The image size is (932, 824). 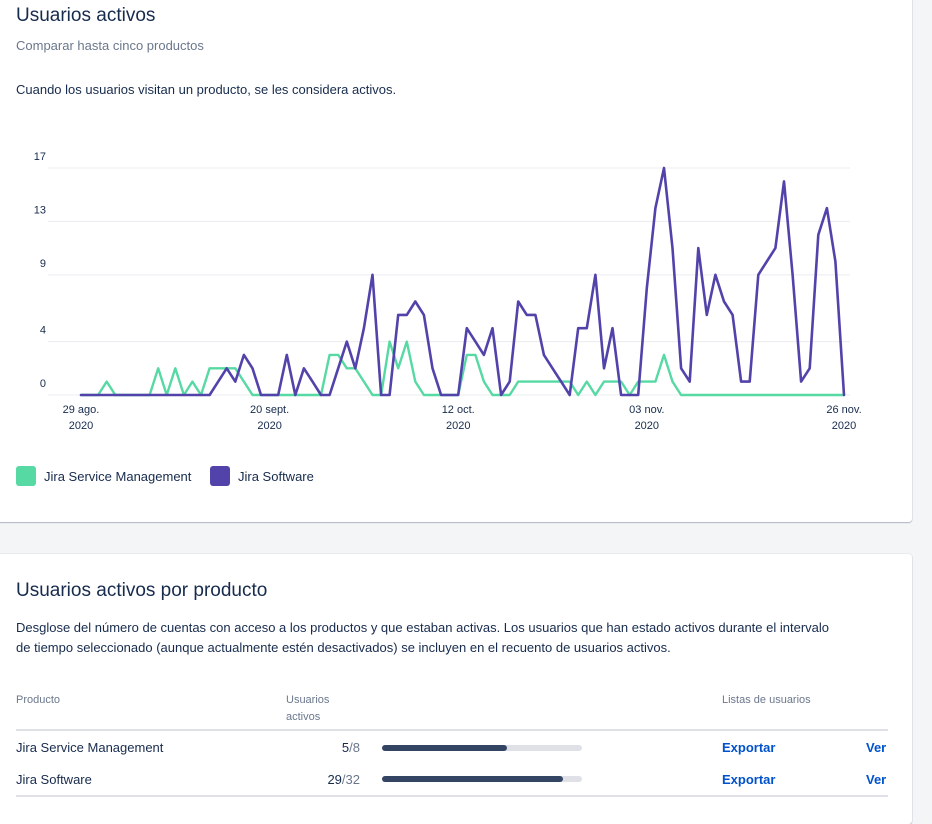 I want to click on page-title: Usuarios activos, so click(x=86, y=15).